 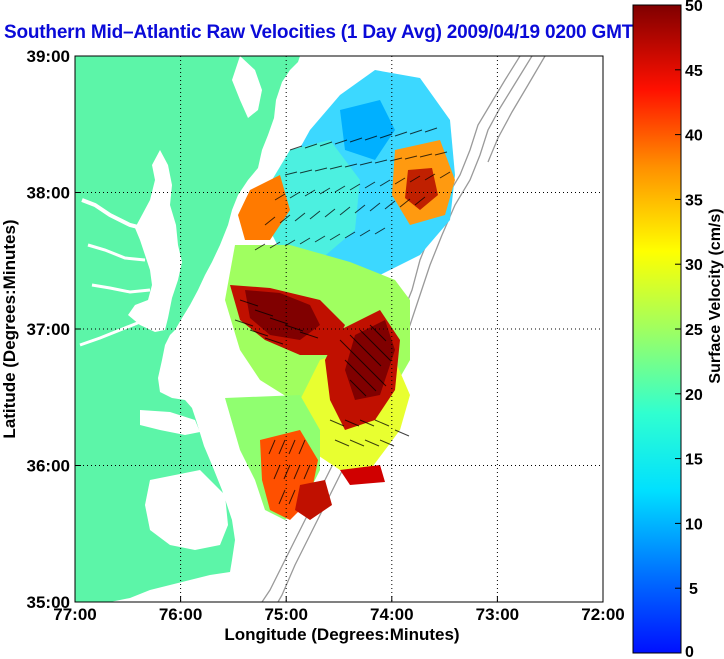 What do you see at coordinates (121, 288) in the screenshot?
I see `york-river` at bounding box center [121, 288].